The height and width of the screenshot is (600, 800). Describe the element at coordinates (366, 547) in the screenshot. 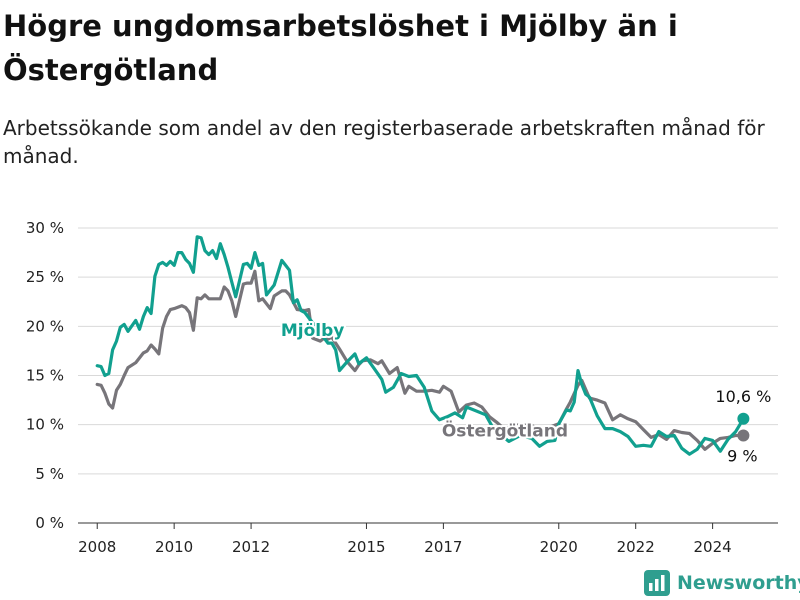

I see `x-tick-label: 2015` at that location.